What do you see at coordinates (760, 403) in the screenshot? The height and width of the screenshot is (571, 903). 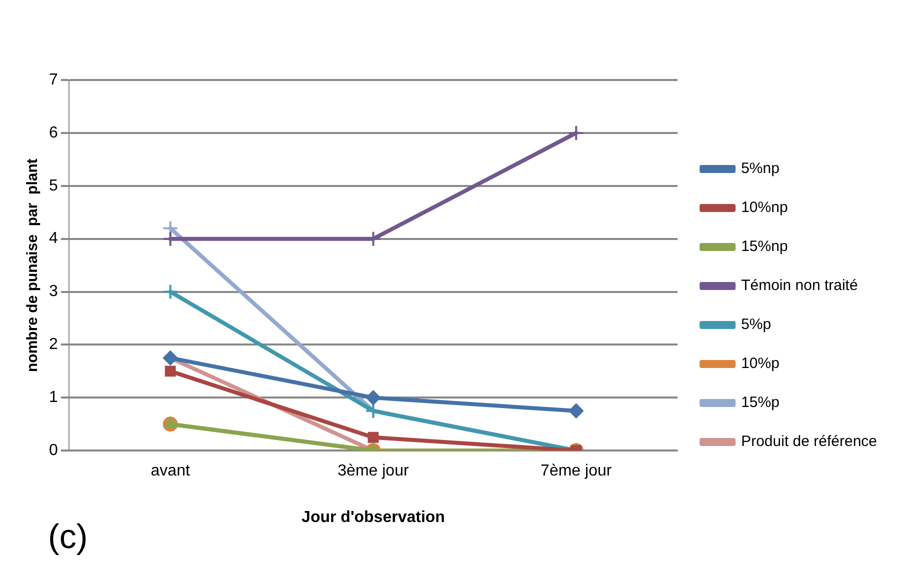 I see `legend-label: 15%p` at bounding box center [760, 403].